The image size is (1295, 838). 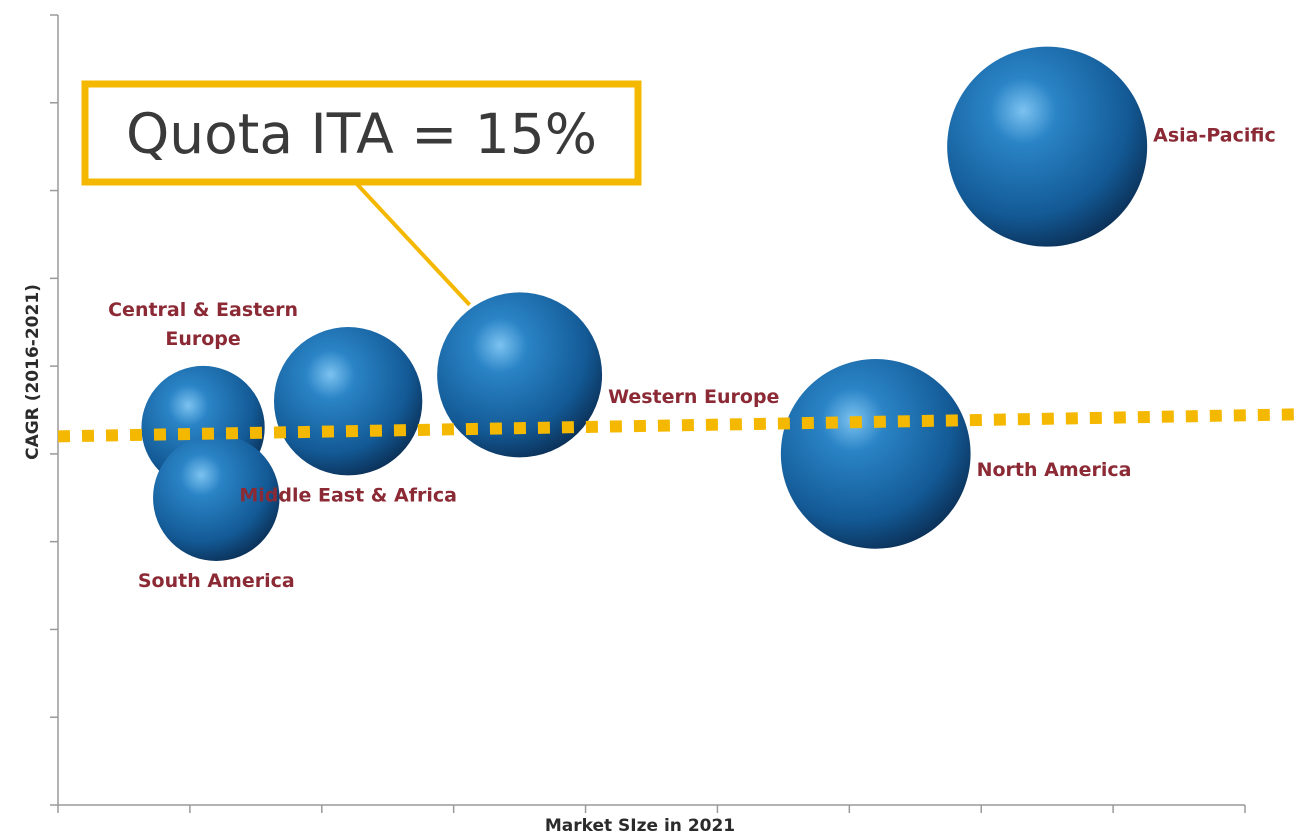 What do you see at coordinates (412, 243) in the screenshot?
I see `callout-pointer` at bounding box center [412, 243].